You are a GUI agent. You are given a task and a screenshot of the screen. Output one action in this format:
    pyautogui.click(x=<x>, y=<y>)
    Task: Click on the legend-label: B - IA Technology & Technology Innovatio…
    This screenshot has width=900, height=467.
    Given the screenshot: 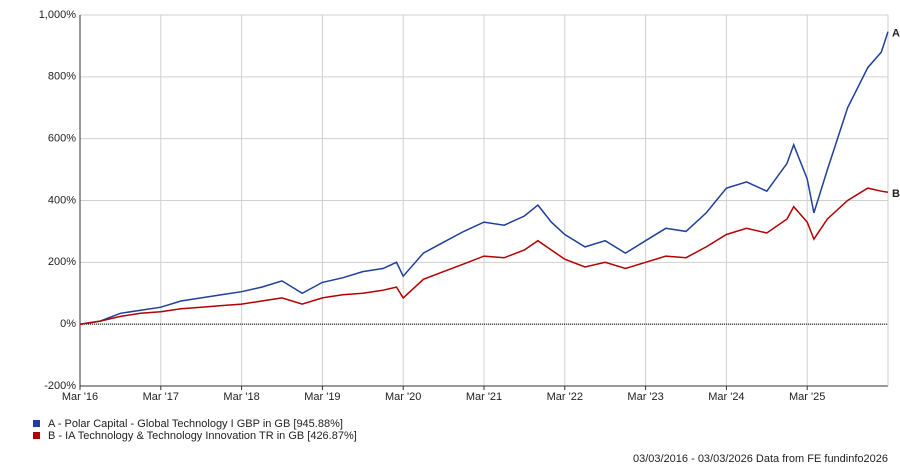 What is the action you would take?
    pyautogui.click(x=202, y=436)
    